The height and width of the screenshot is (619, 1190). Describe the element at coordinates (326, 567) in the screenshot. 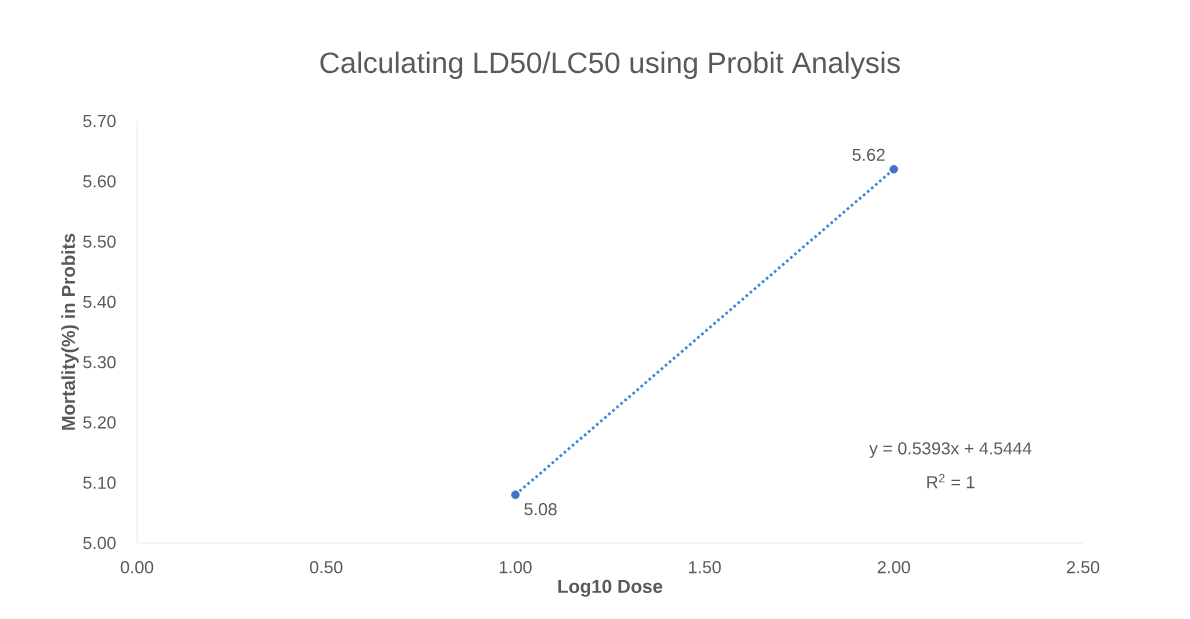

I see `x-tick-label: 0.50` at that location.